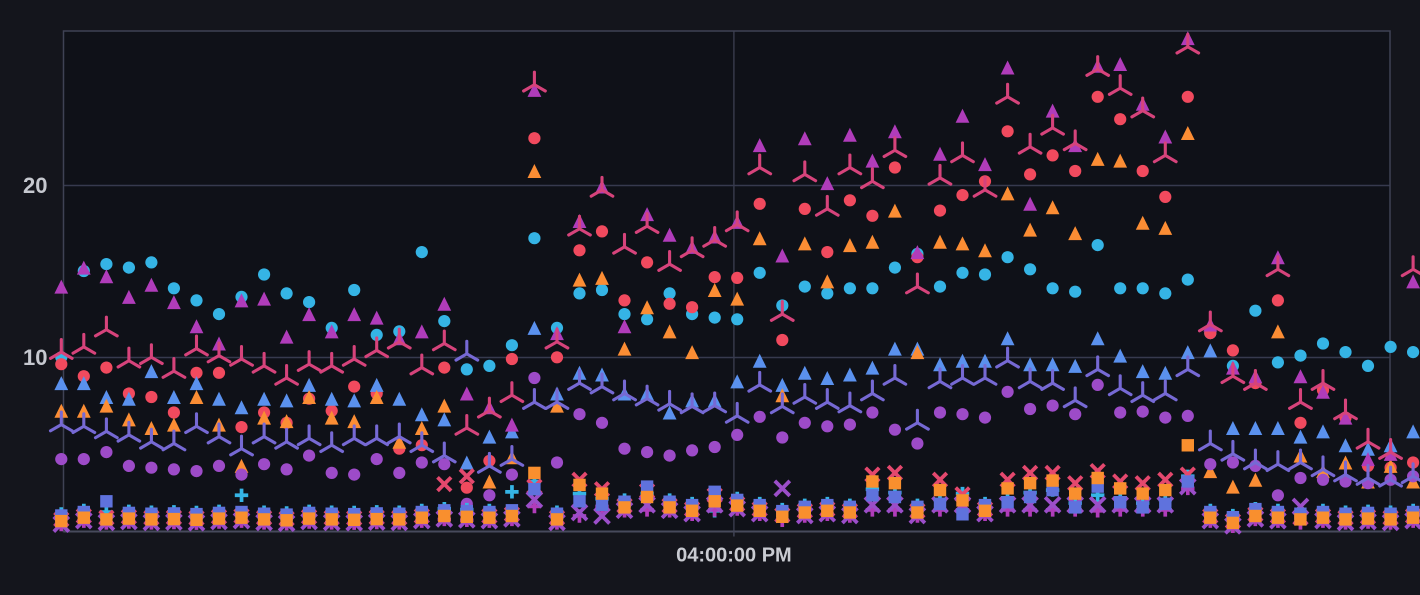  Describe the element at coordinates (35, 357) in the screenshot. I see `svg-text: 10` at that location.